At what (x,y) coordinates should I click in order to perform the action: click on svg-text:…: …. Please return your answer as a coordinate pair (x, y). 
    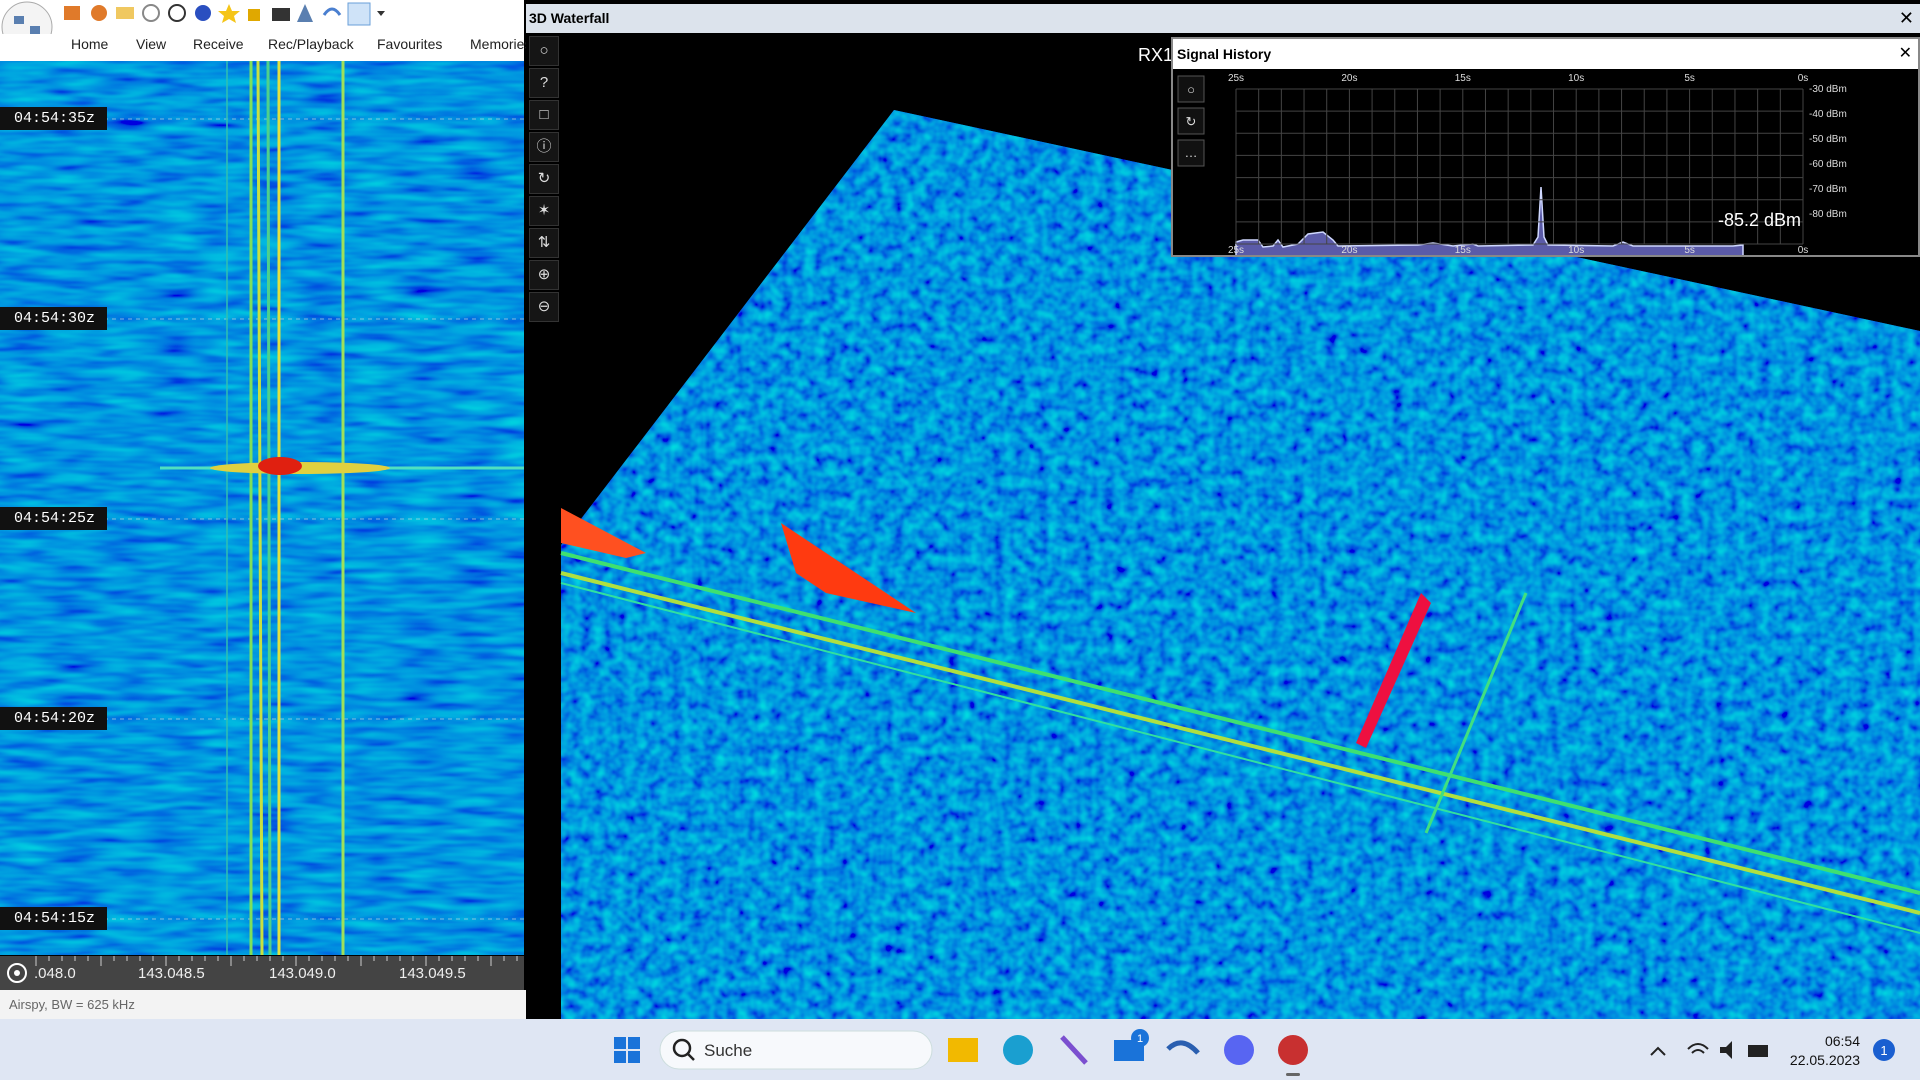
    Looking at the image, I should click on (1191, 152).